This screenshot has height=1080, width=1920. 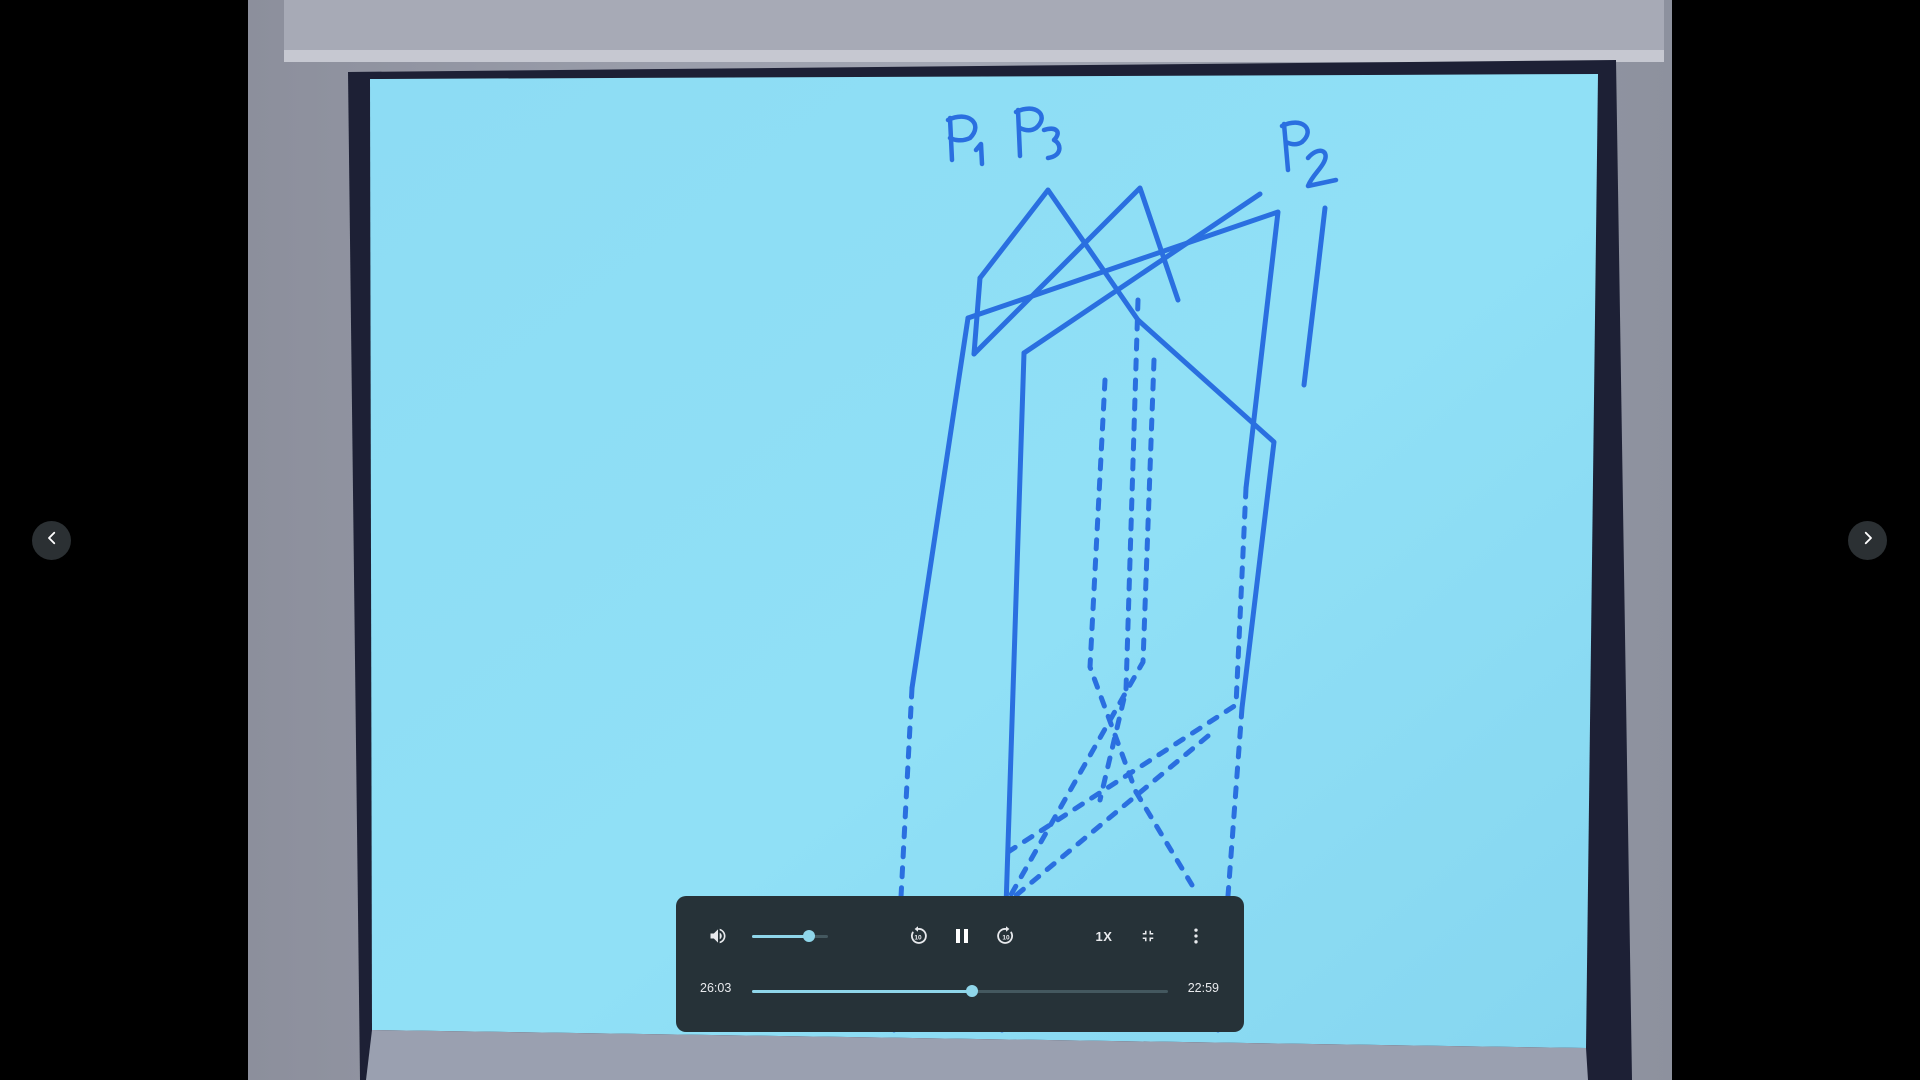 I want to click on pause-button, so click(x=962, y=936).